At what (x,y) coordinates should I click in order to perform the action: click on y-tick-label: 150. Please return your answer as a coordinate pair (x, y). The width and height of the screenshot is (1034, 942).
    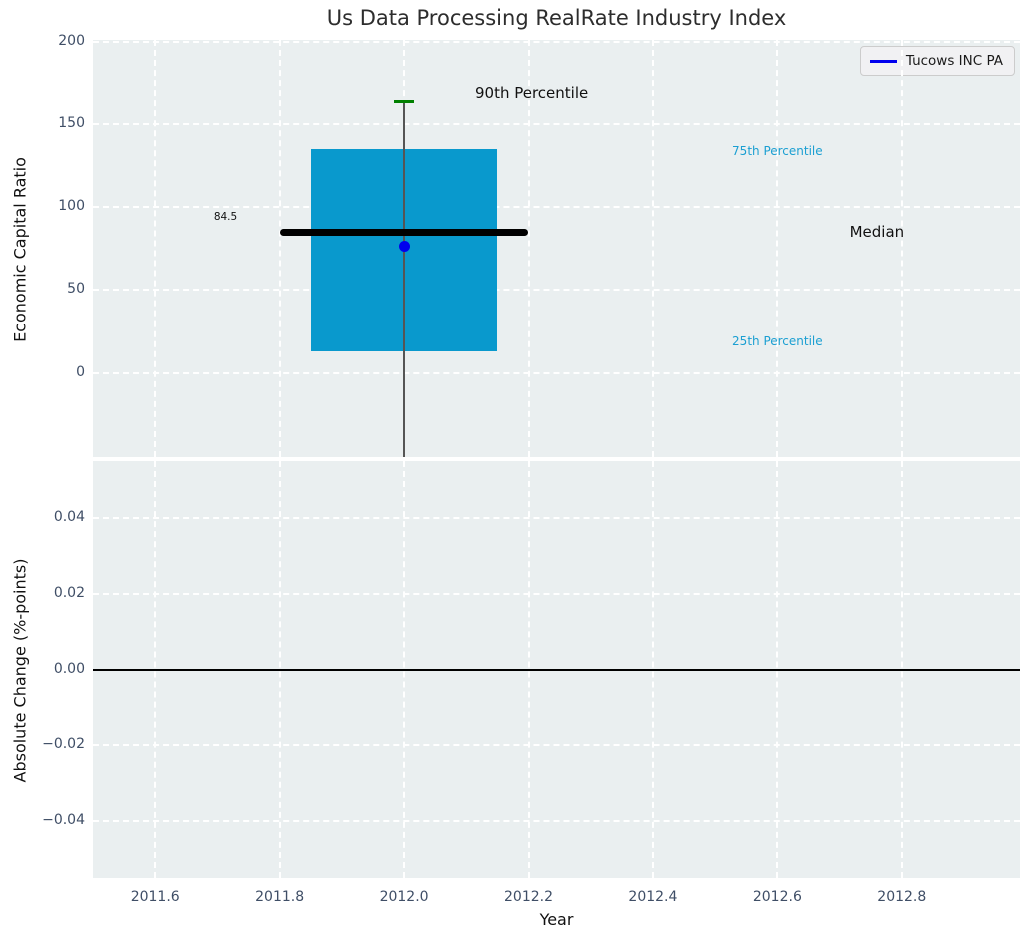
    Looking at the image, I should click on (71, 123).